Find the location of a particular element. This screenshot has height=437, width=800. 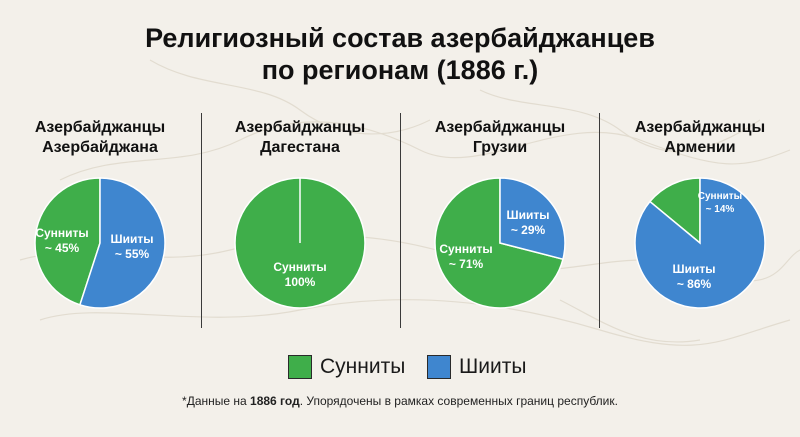

slice-value-sunni: 100% is located at coordinates (300, 282).